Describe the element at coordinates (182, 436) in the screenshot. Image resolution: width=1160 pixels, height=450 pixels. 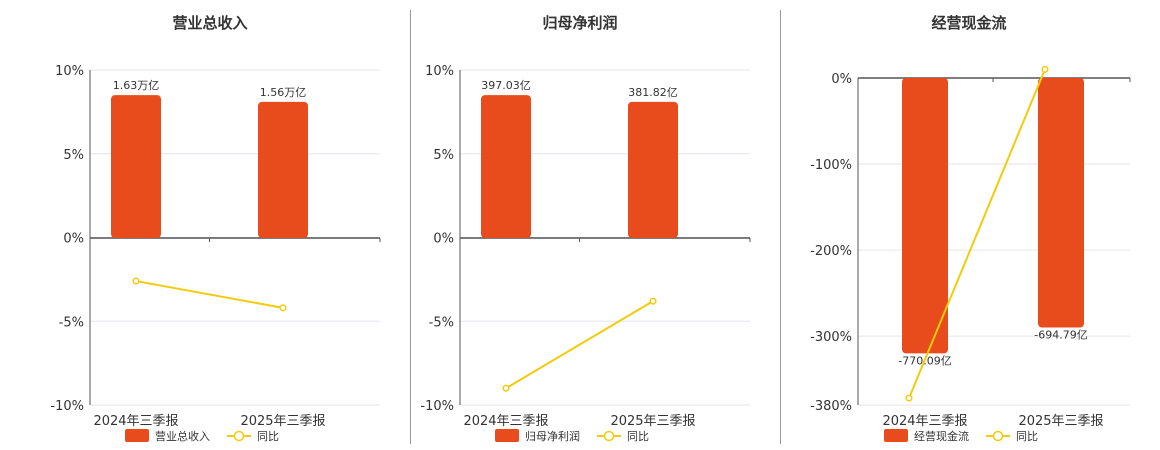
I see `legend-bar-label: 营业总收入` at that location.